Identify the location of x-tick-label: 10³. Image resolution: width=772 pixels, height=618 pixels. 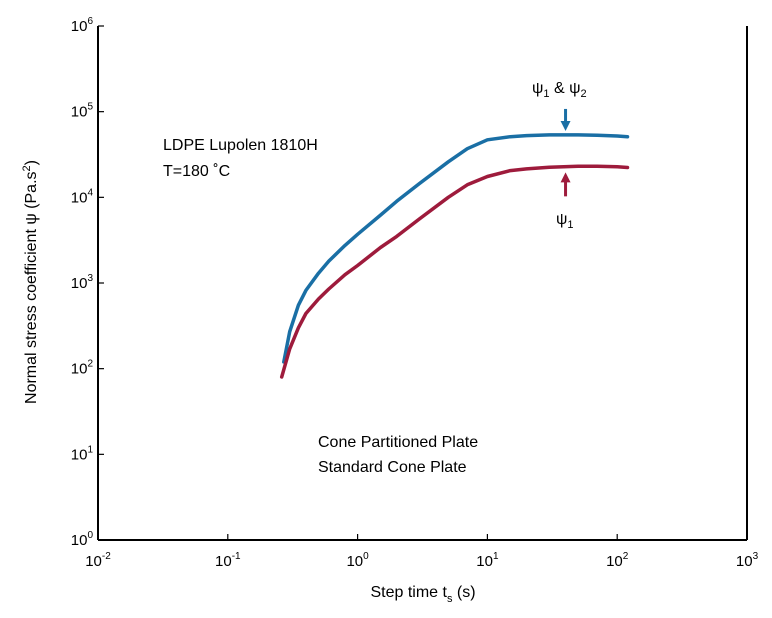
(747, 560).